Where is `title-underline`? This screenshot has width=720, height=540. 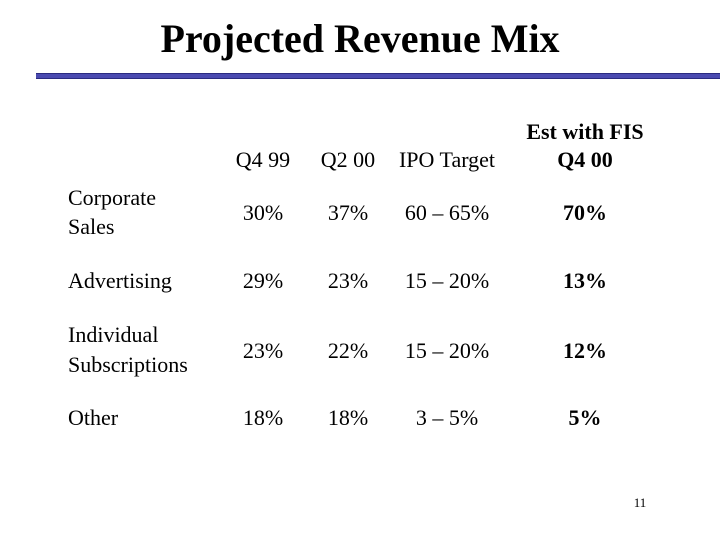 title-underline is located at coordinates (378, 76).